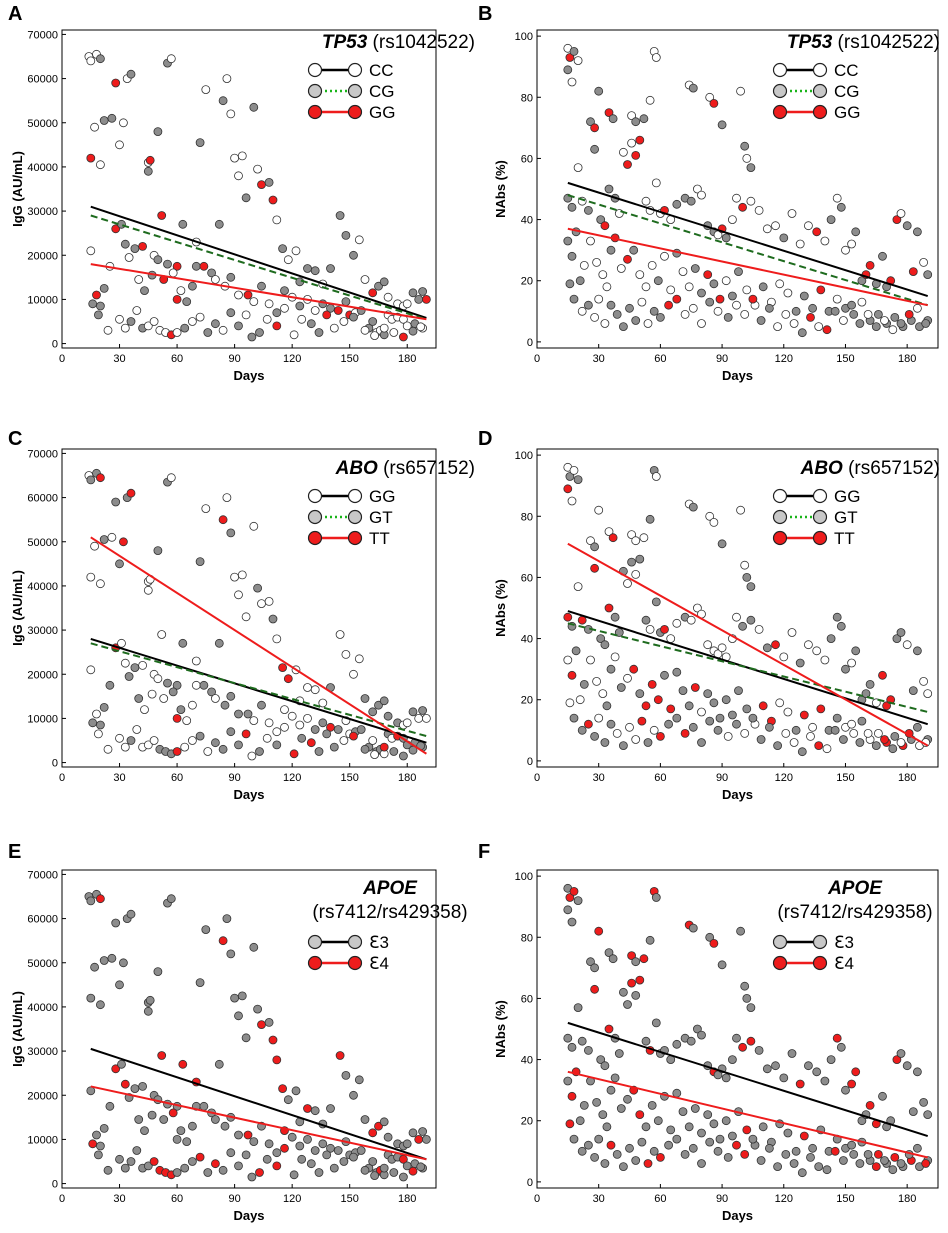 The height and width of the screenshot is (1233, 948). I want to click on x-tick-label: 90, so click(234, 778).